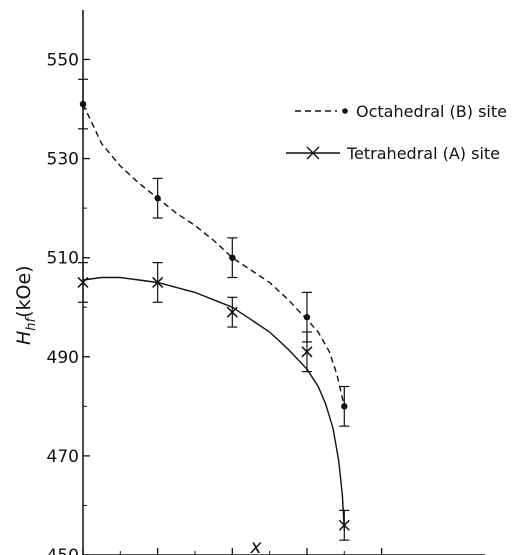  I want to click on legend-octahedral-label: Octahedral (B) site, so click(431, 111).